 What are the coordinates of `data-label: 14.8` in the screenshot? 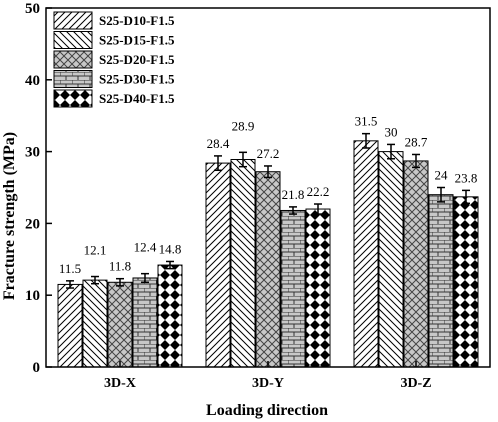 It's located at (170, 248).